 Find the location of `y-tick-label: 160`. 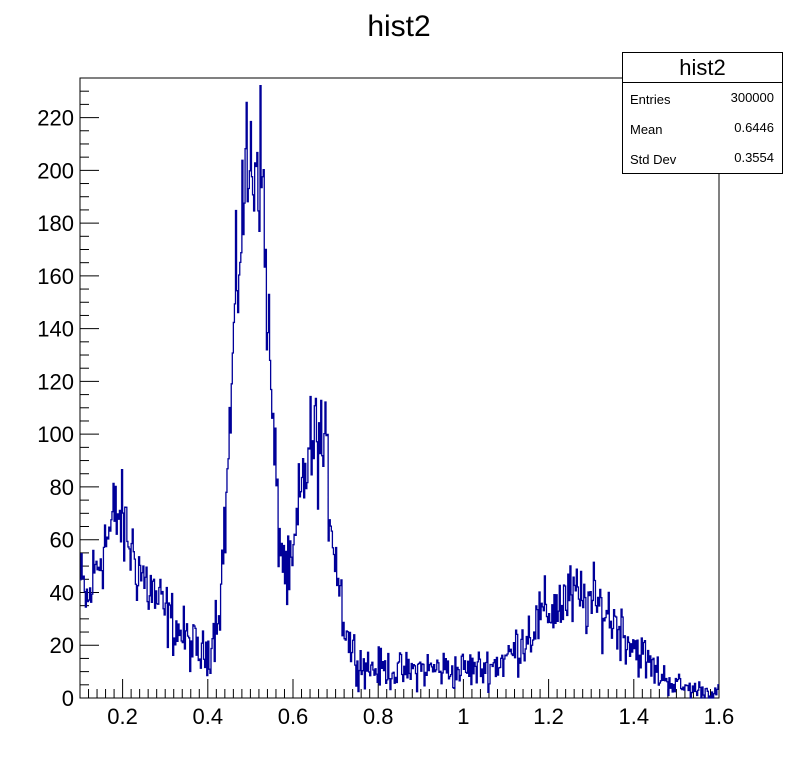

y-tick-label: 160 is located at coordinates (55, 276).